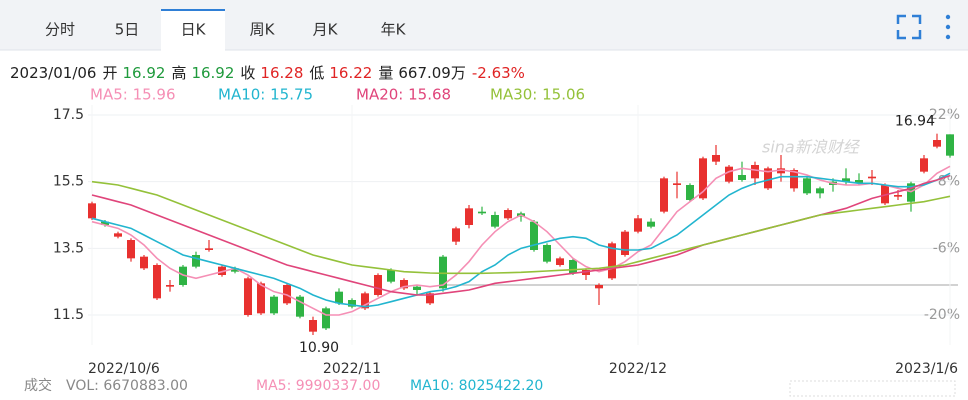  What do you see at coordinates (498, 73) in the screenshot?
I see `quote-change: -2.63%` at bounding box center [498, 73].